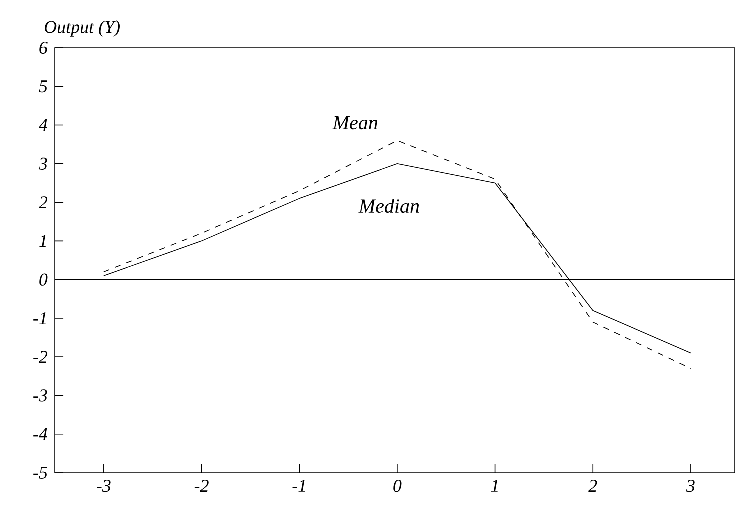 This screenshot has width=735, height=520. What do you see at coordinates (494, 486) in the screenshot?
I see `x-tick-label: 1` at bounding box center [494, 486].